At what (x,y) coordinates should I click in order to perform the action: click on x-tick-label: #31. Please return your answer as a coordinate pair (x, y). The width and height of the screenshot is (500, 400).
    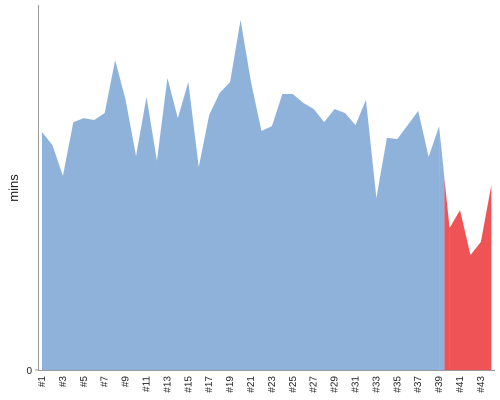
    Looking at the image, I should click on (356, 384).